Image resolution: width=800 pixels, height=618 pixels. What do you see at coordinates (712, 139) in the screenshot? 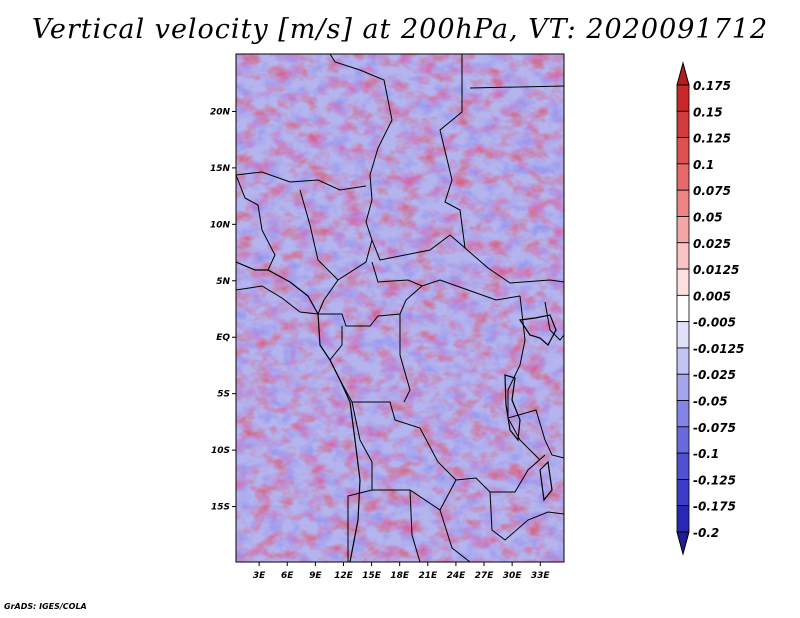
I see `colorbar-level-label: 0.125` at bounding box center [712, 139].